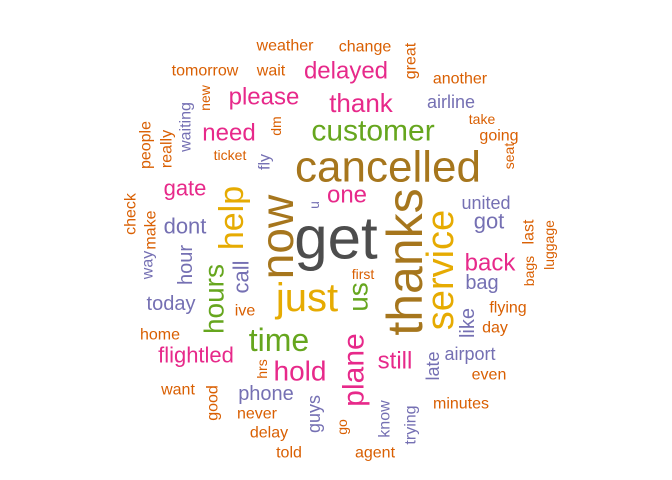 The width and height of the screenshot is (672, 480). Describe the element at coordinates (277, 236) in the screenshot. I see `word-now: now` at that location.